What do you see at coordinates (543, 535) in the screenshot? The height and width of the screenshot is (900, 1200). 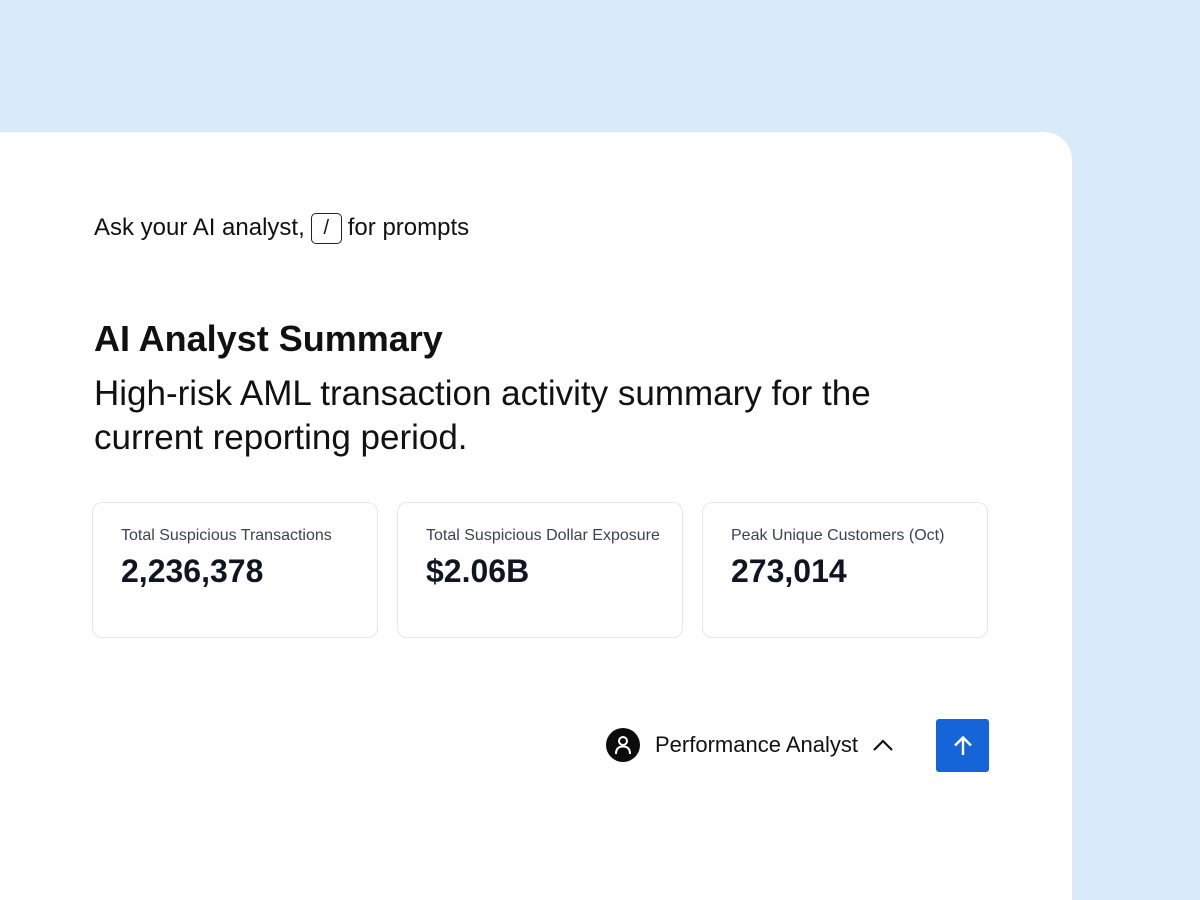 I see `metric-label: Total Suspicious Dollar Exposure` at bounding box center [543, 535].